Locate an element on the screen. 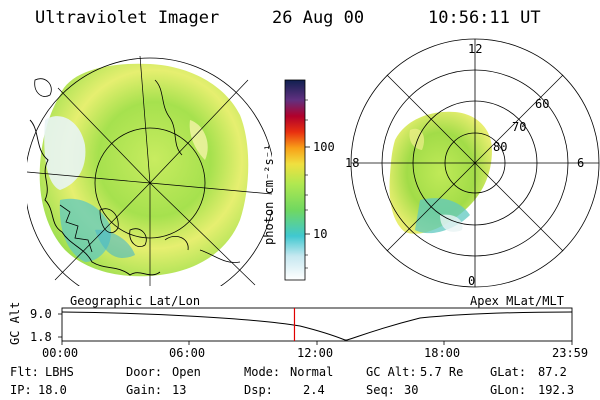  time-label: 10:56:11 UT is located at coordinates (484, 18).